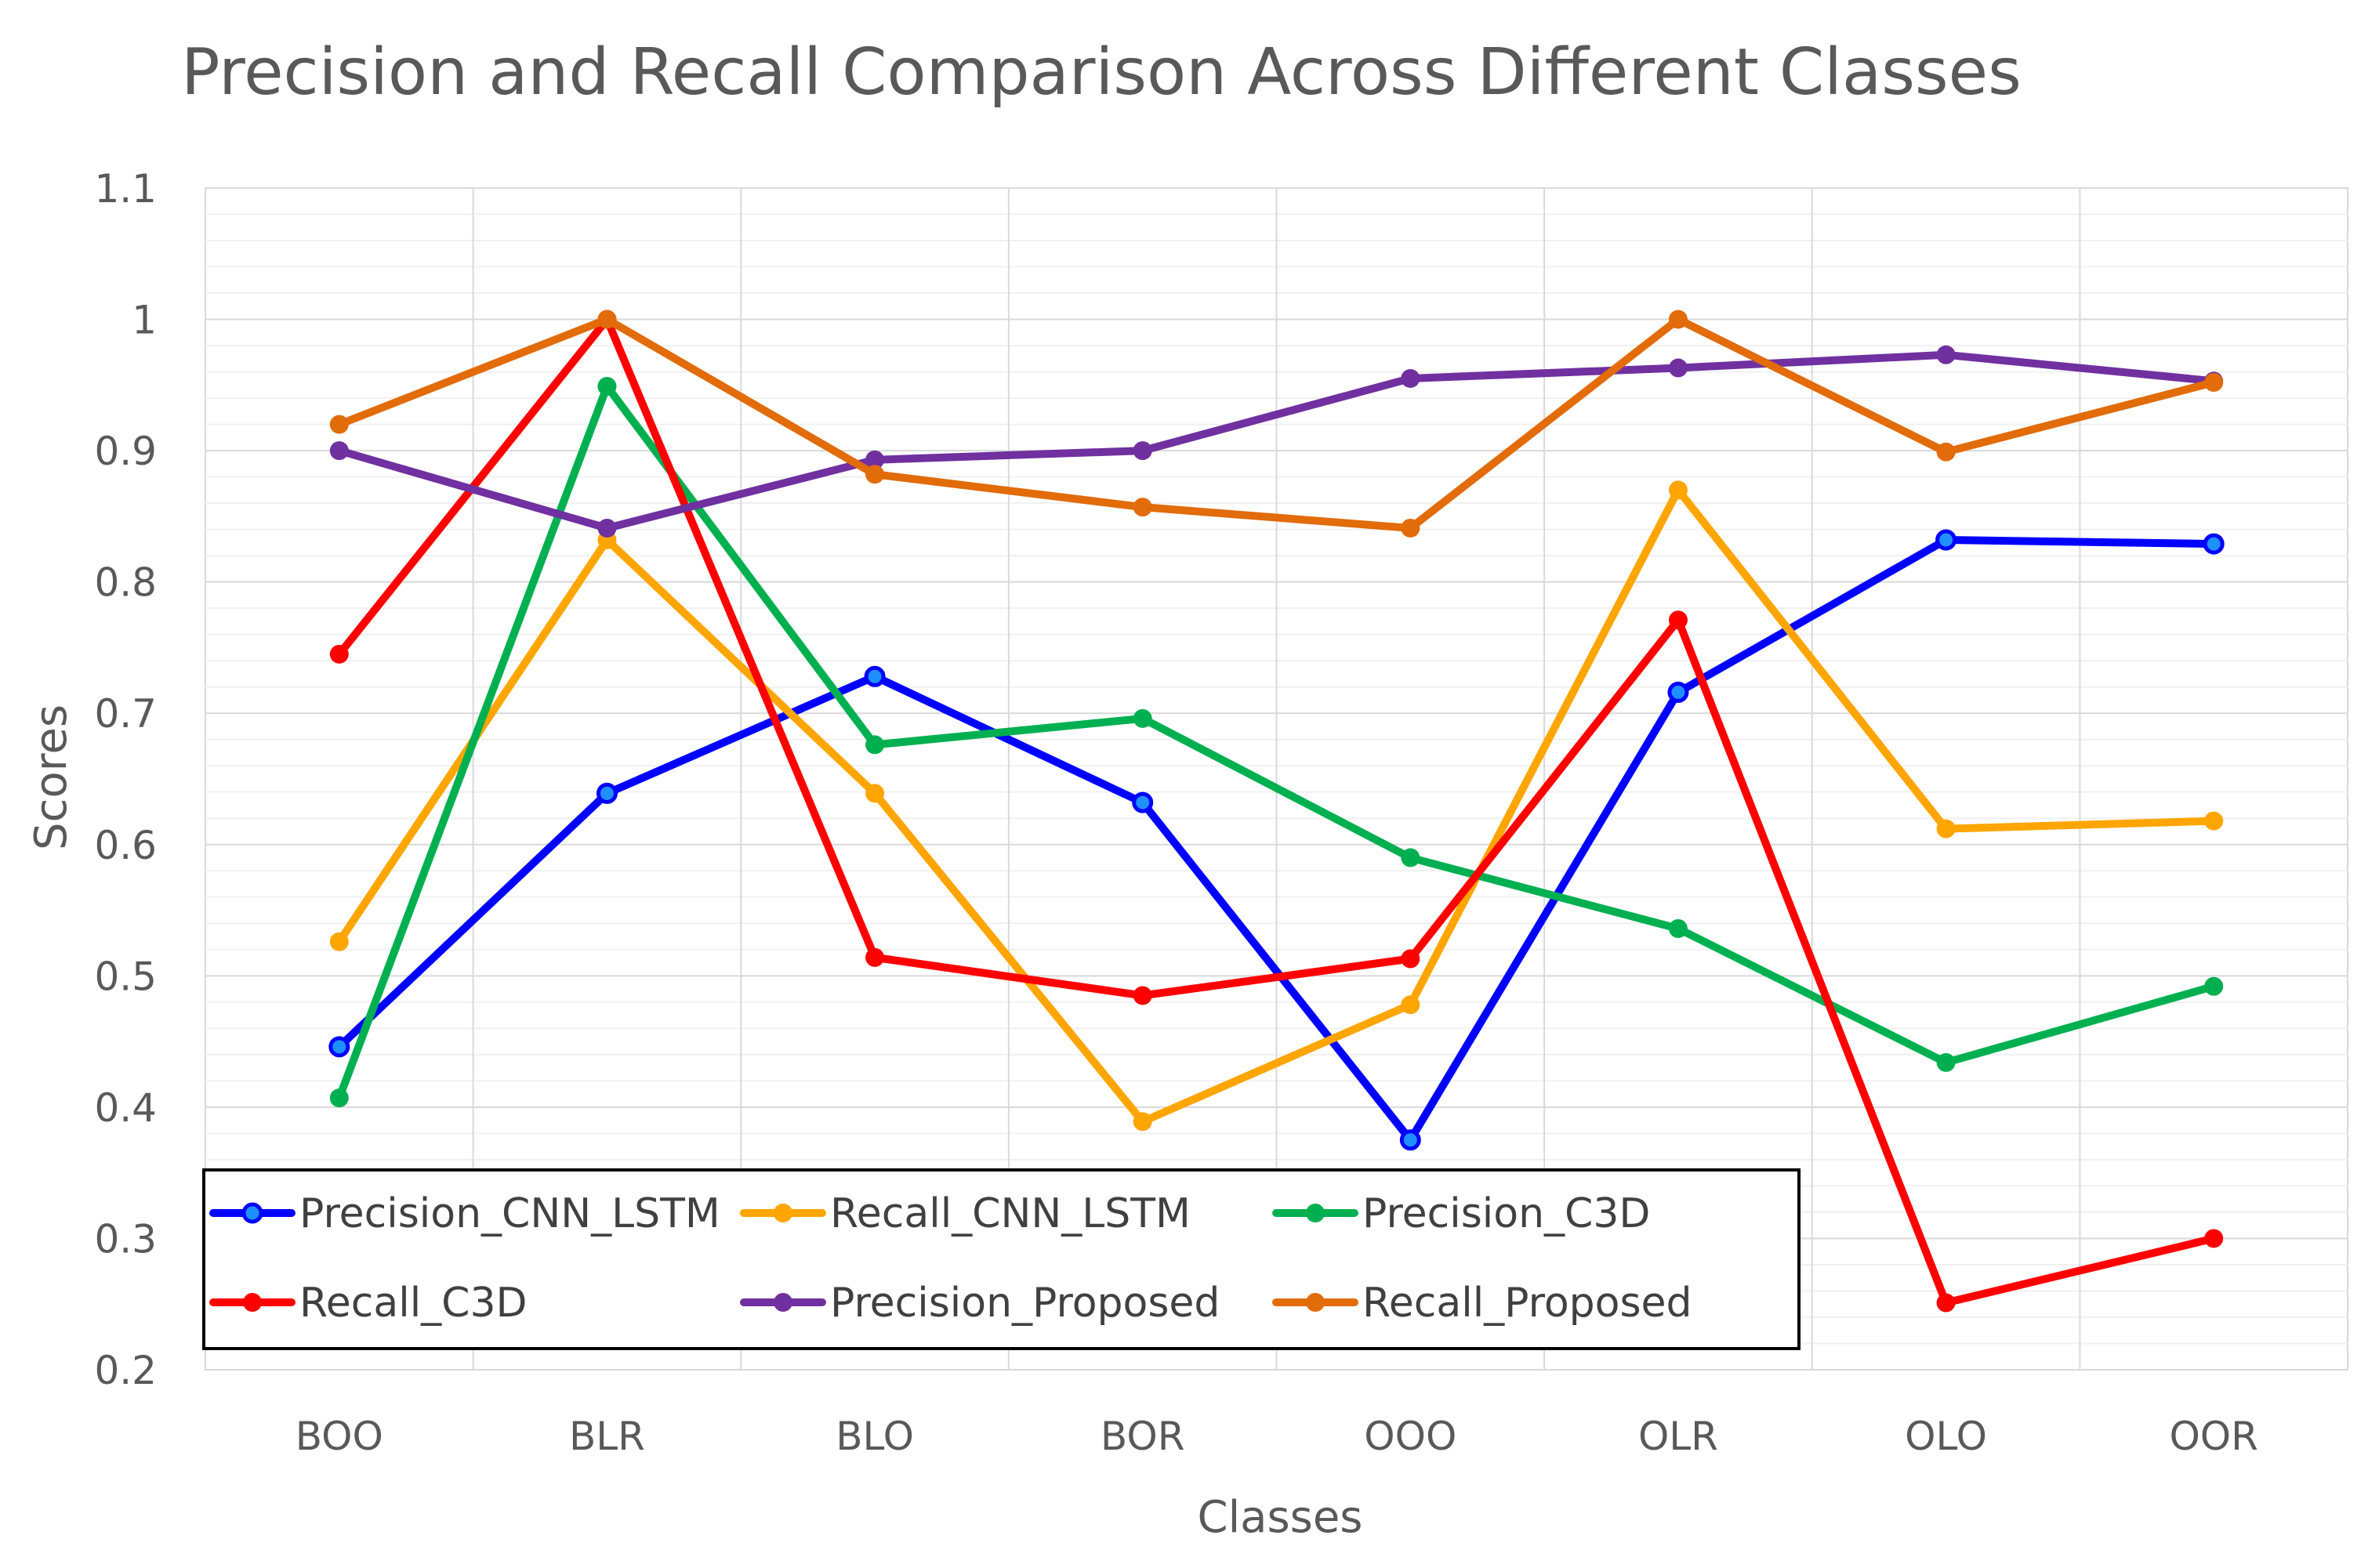  Describe the element at coordinates (1280, 1517) in the screenshot. I see `x-axis-label: Classes` at that location.